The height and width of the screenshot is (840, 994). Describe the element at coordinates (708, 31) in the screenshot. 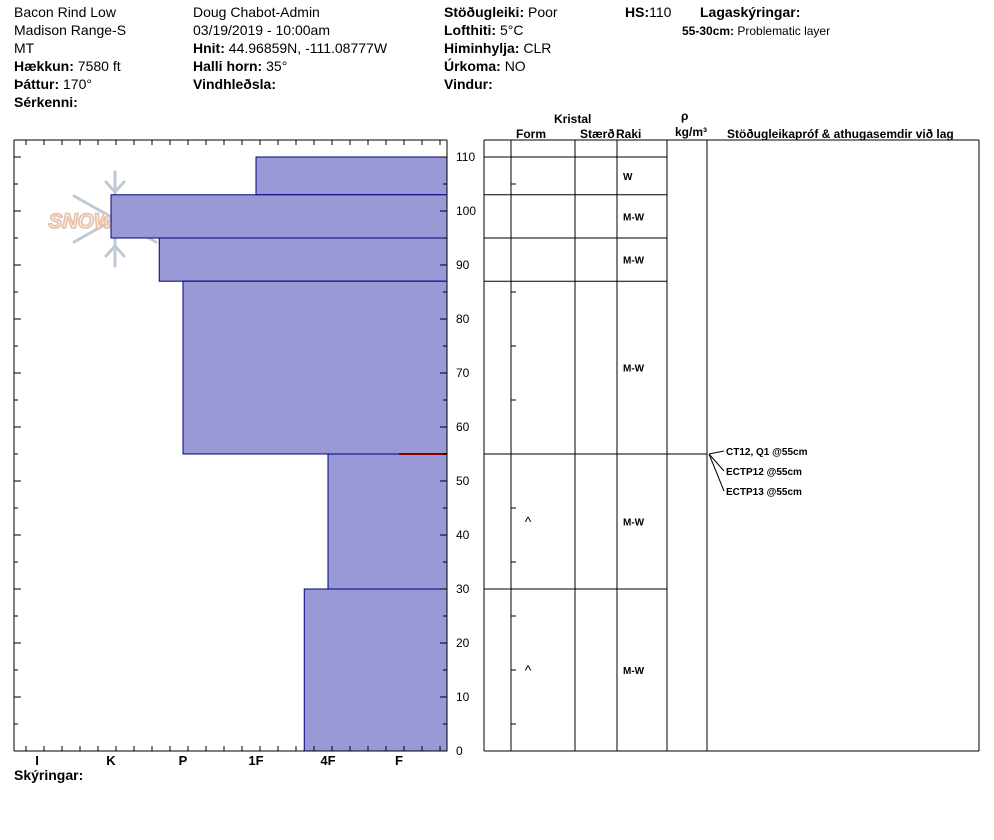

I see `layer-note-range: 55-30cm:` at that location.